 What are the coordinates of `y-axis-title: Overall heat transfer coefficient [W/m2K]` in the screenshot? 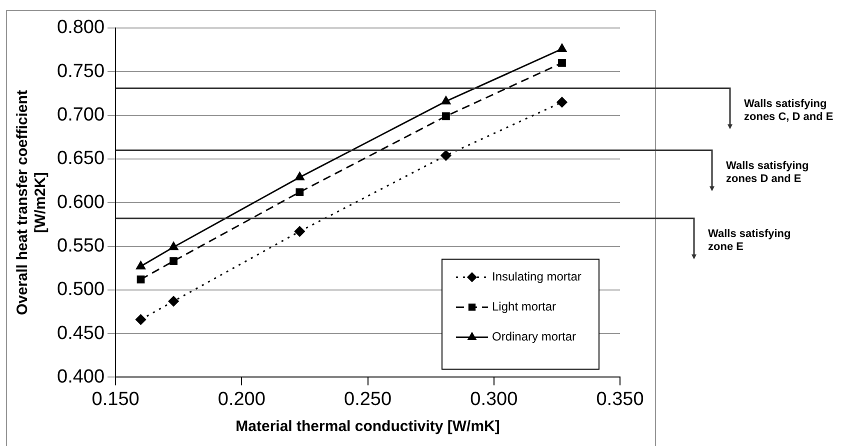 It's located at (32, 203).